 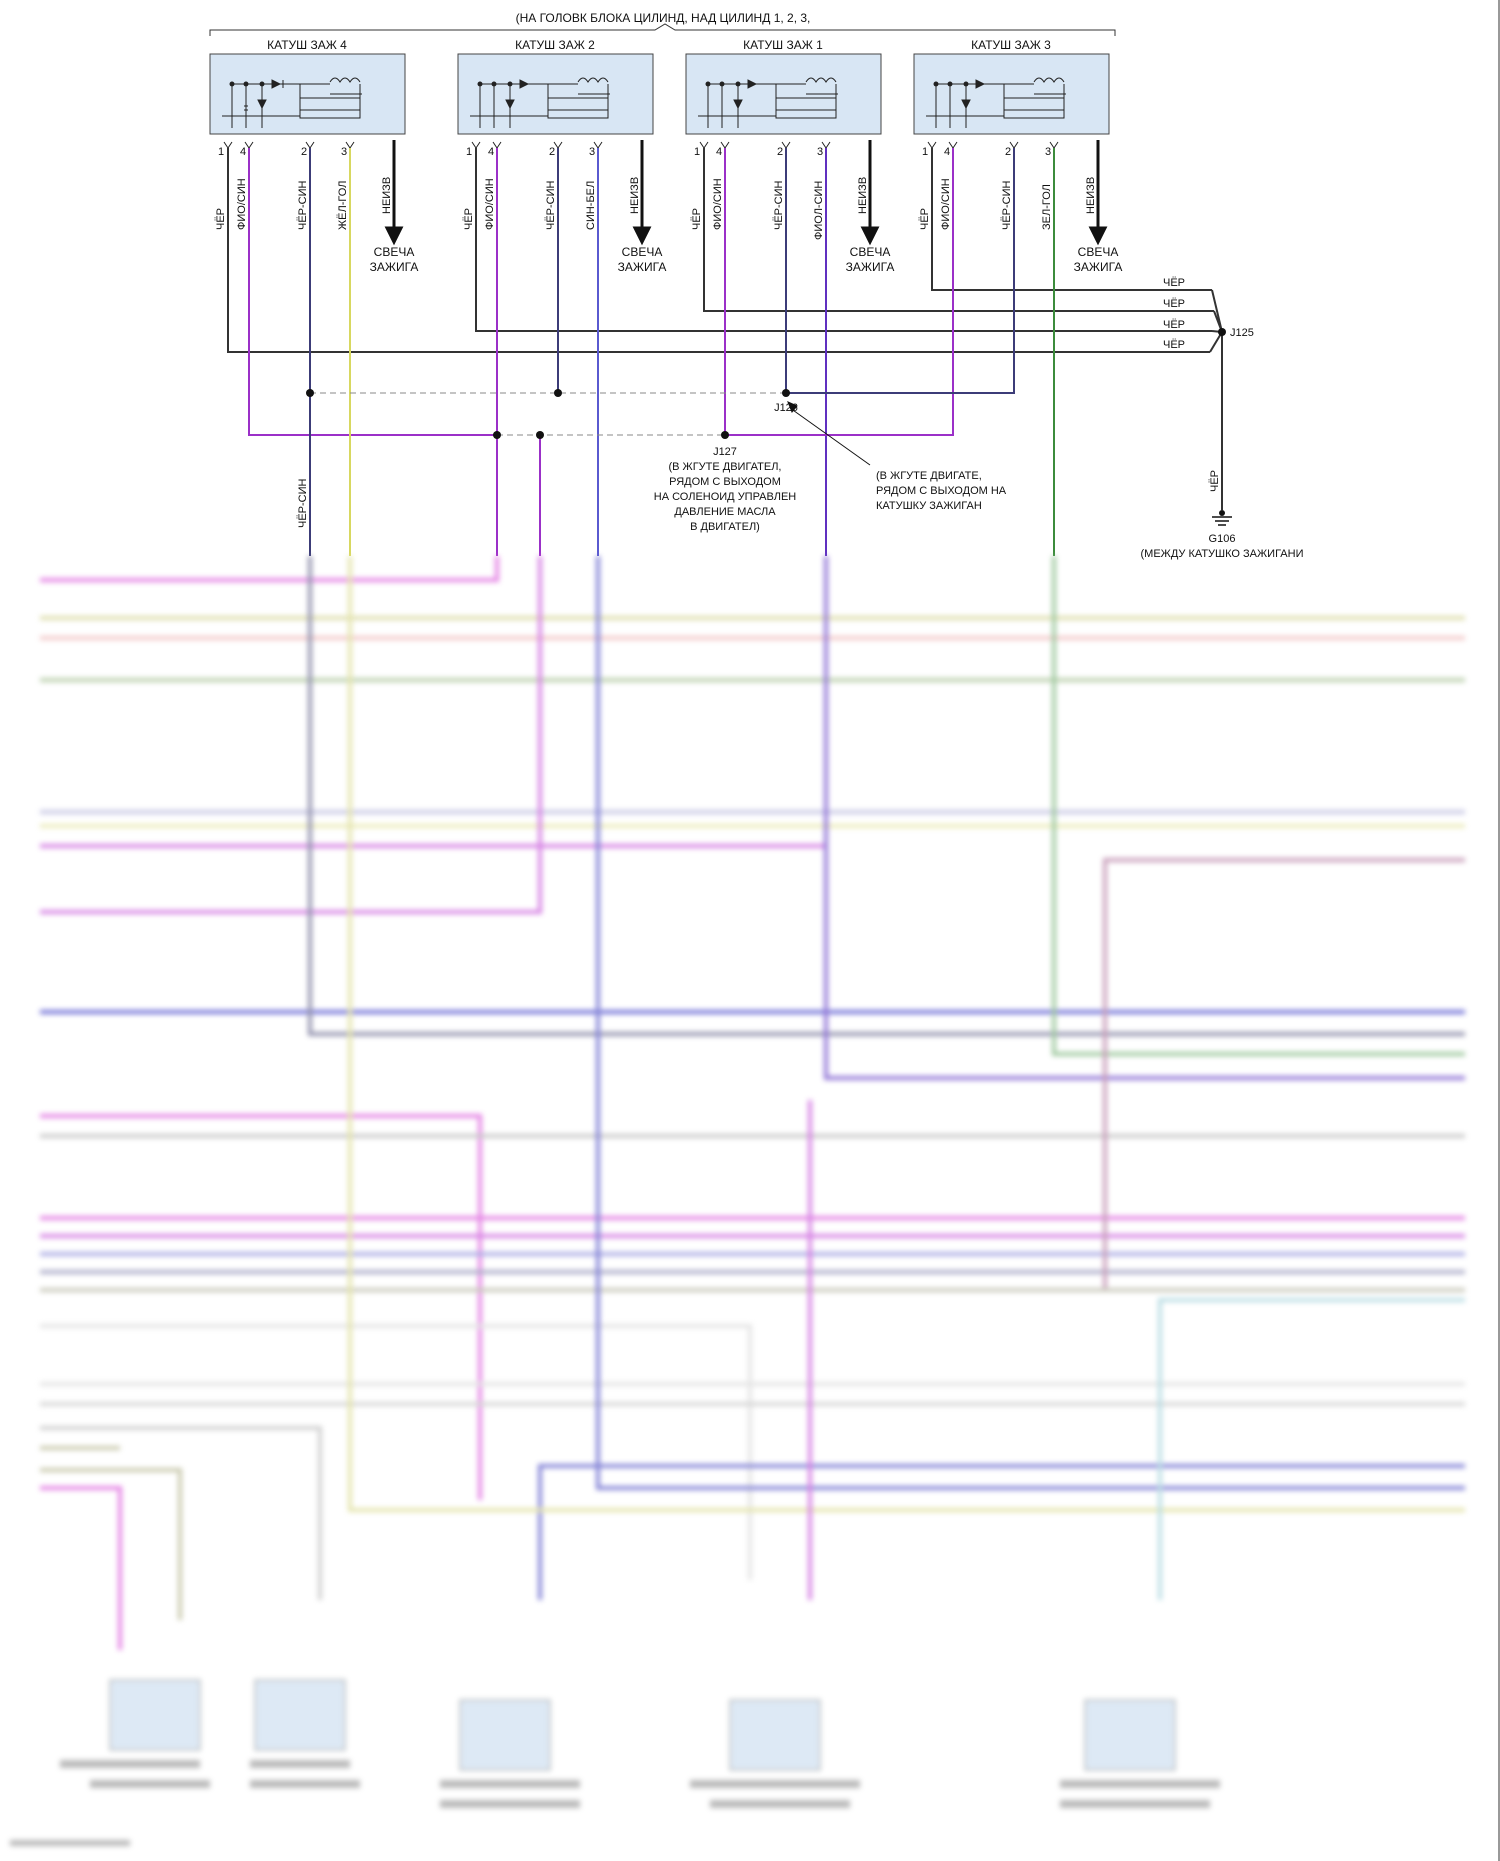 I want to click on coil-1-black-wire, so click(x=958, y=230).